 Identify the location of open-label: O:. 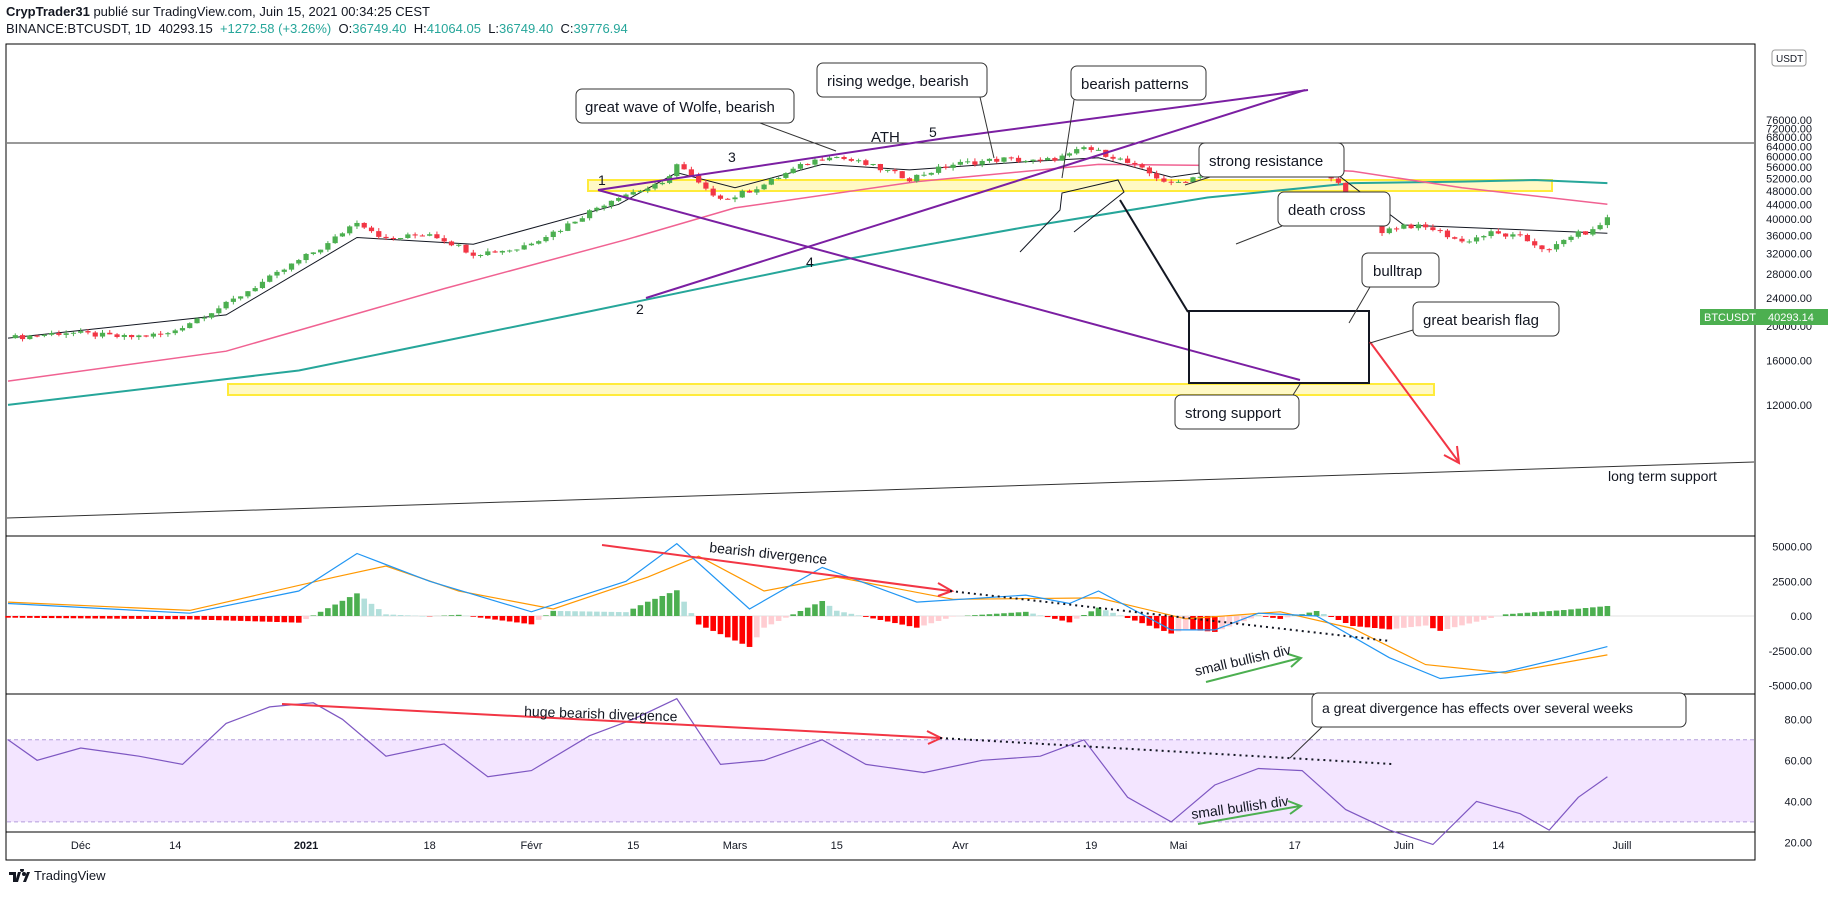
(345, 28).